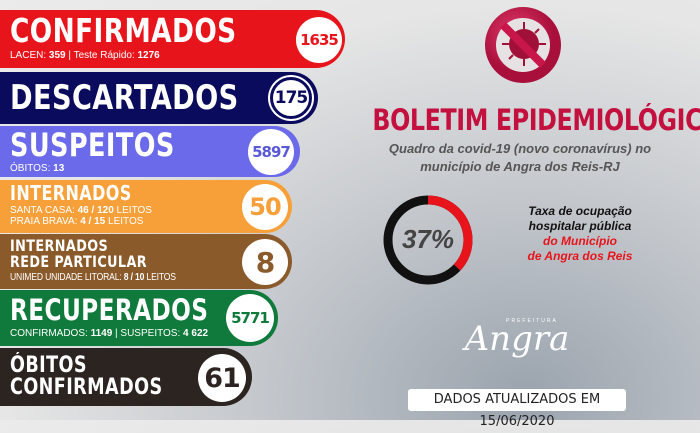 This screenshot has height=433, width=700. What do you see at coordinates (520, 148) in the screenshot?
I see `bulletin-subtitle-1: Quadro da covid-19 (novo coronavírus) no` at bounding box center [520, 148].